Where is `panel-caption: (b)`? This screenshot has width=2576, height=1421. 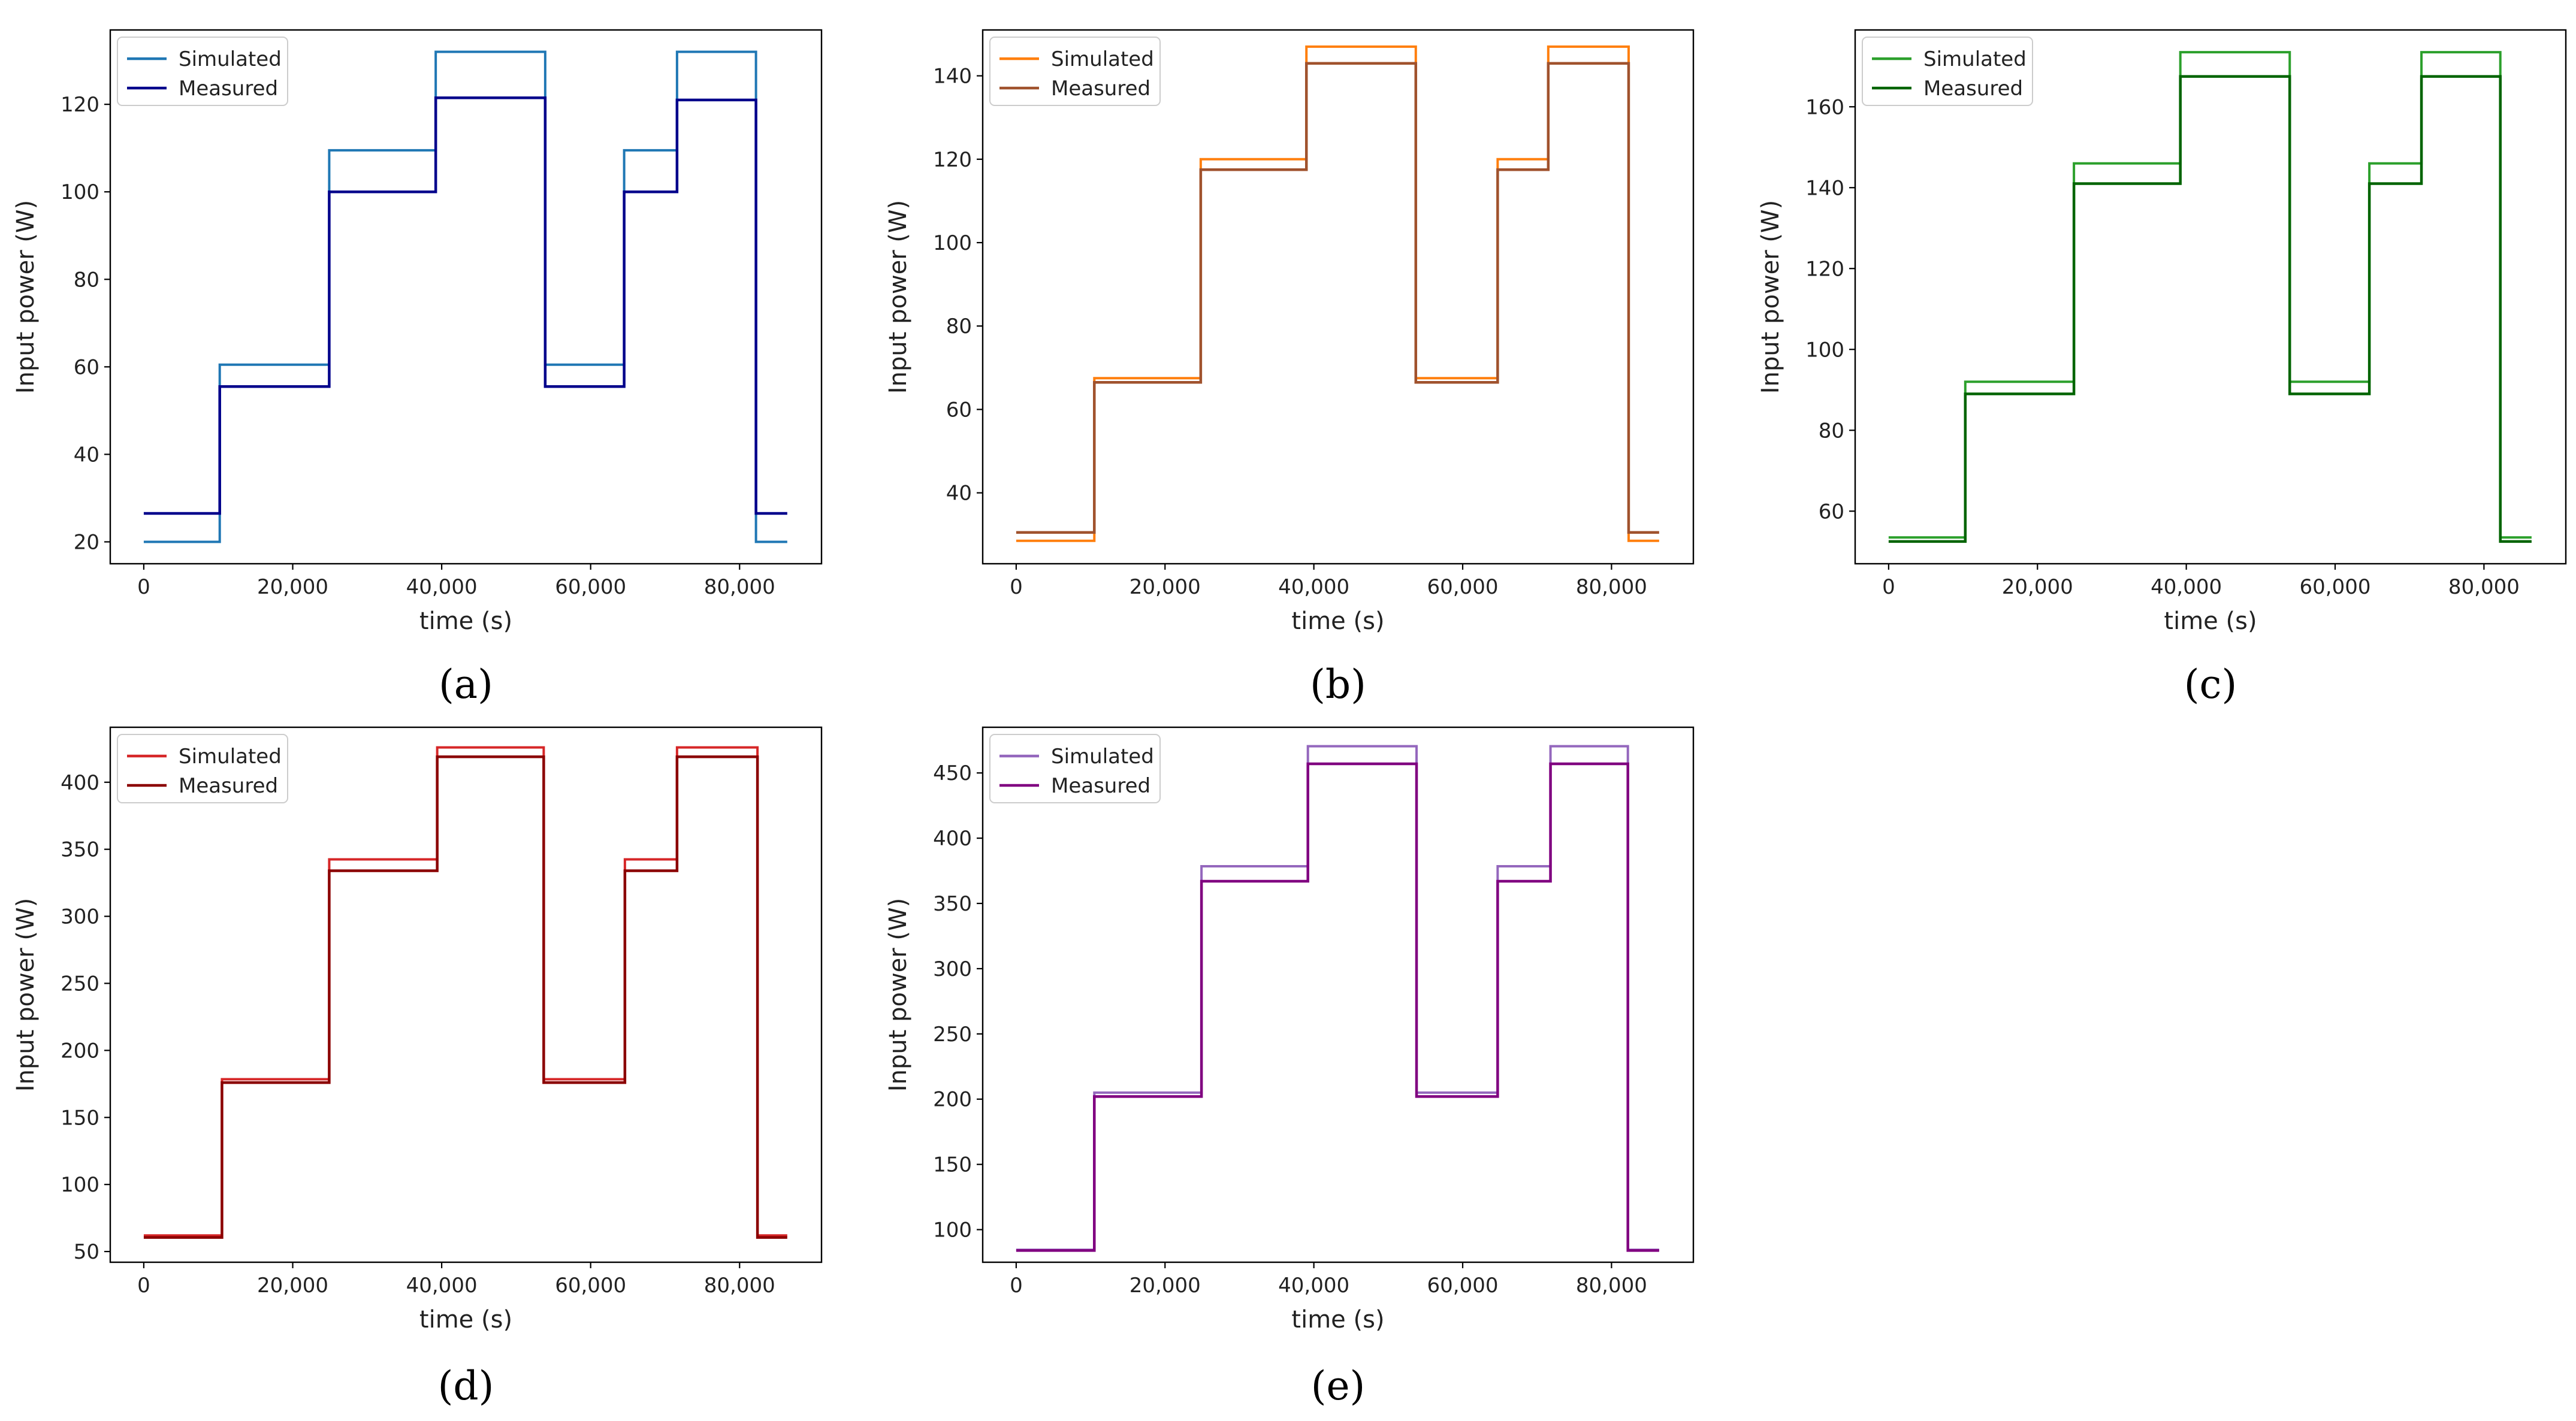
panel-caption: (b) is located at coordinates (1338, 684).